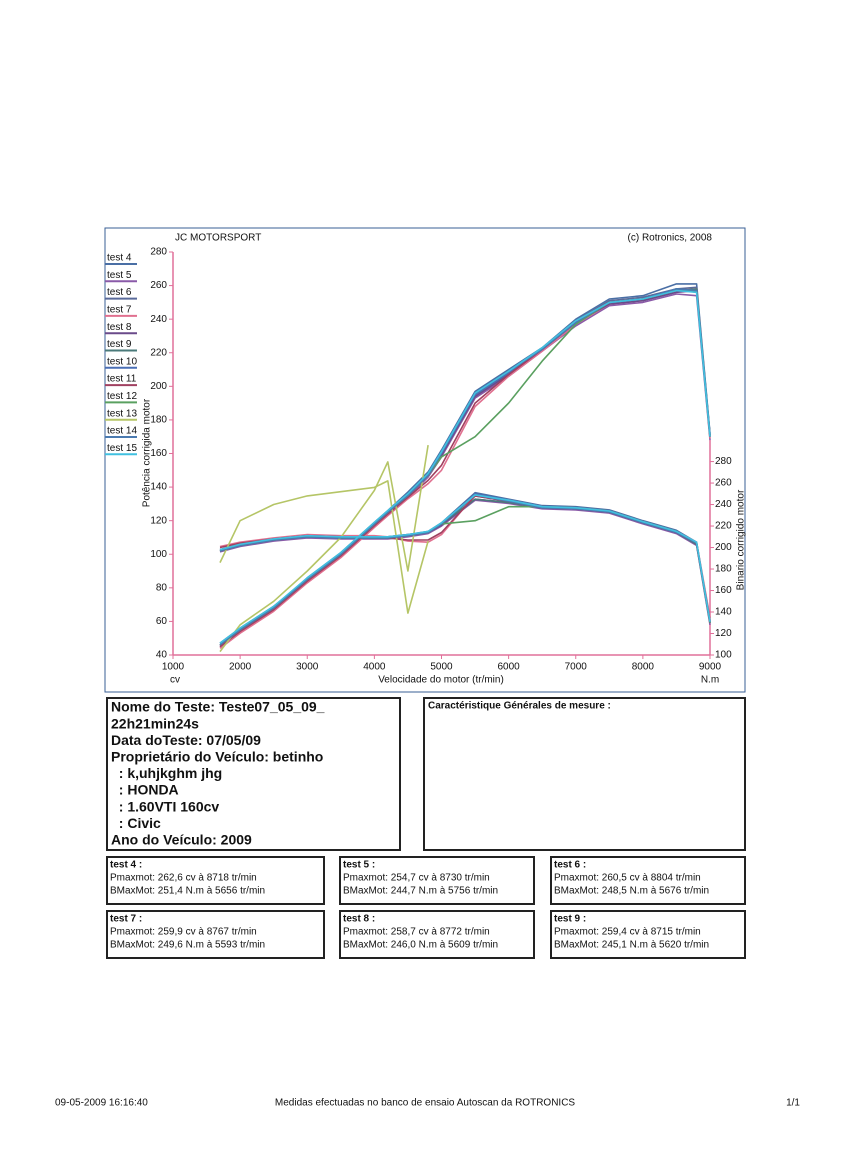  What do you see at coordinates (441, 667) in the screenshot?
I see `x-tick-label: 5000` at bounding box center [441, 667].